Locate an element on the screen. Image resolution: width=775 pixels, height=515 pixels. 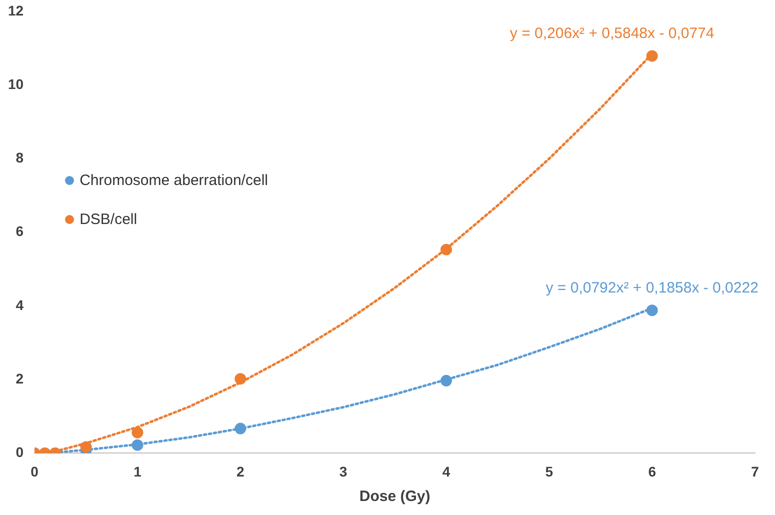
x-tick-label: 1 is located at coordinates (138, 471).